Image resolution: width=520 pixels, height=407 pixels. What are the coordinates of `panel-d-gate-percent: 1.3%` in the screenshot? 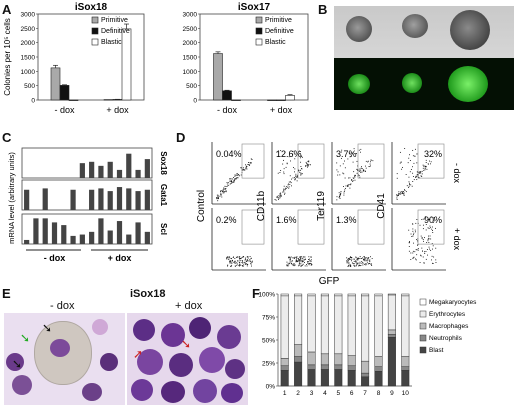 It's located at (346, 220).